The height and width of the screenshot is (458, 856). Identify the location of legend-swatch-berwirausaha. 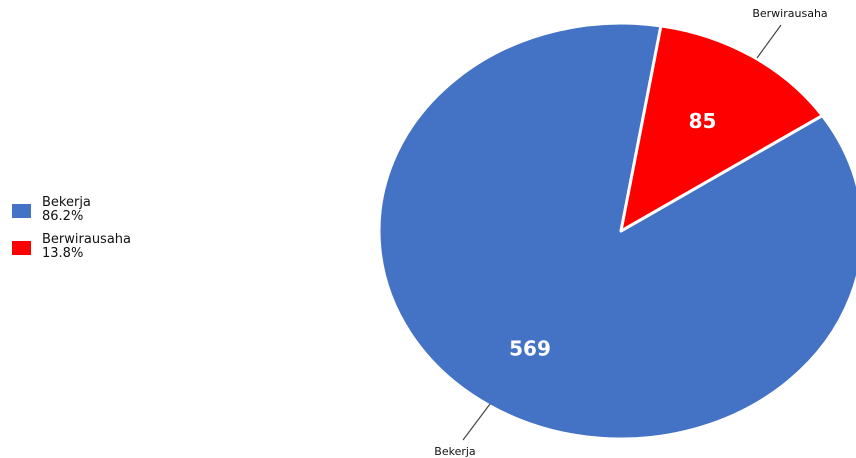
(21, 248).